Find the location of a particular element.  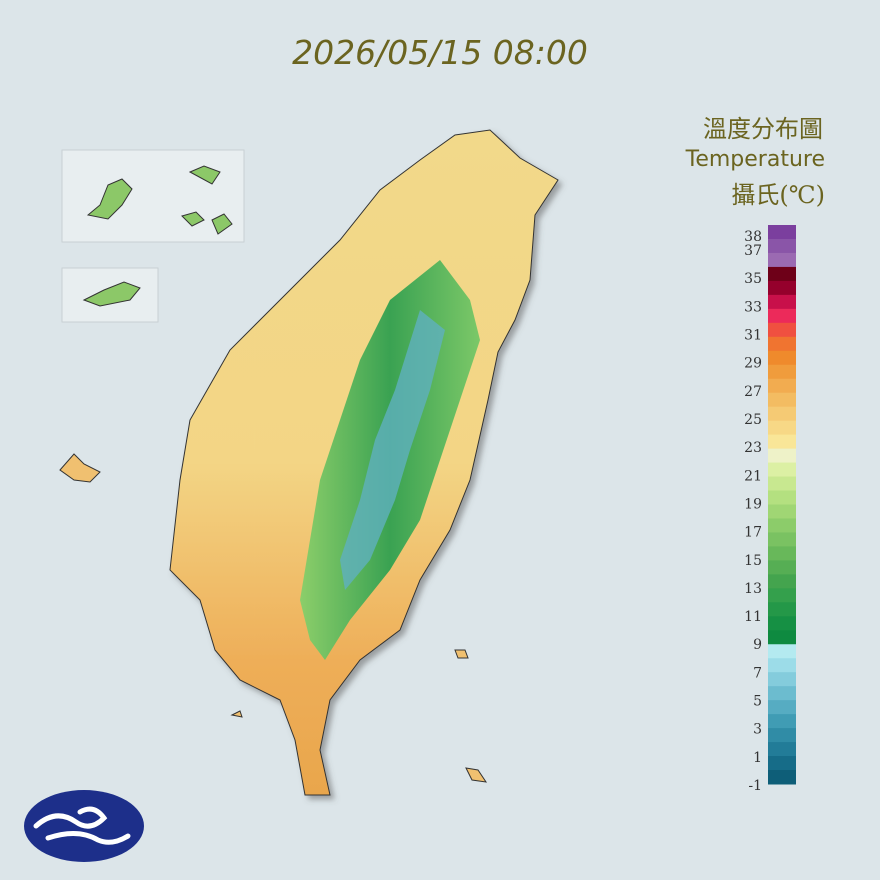

legend-tick-label: 1 is located at coordinates (757, 758).